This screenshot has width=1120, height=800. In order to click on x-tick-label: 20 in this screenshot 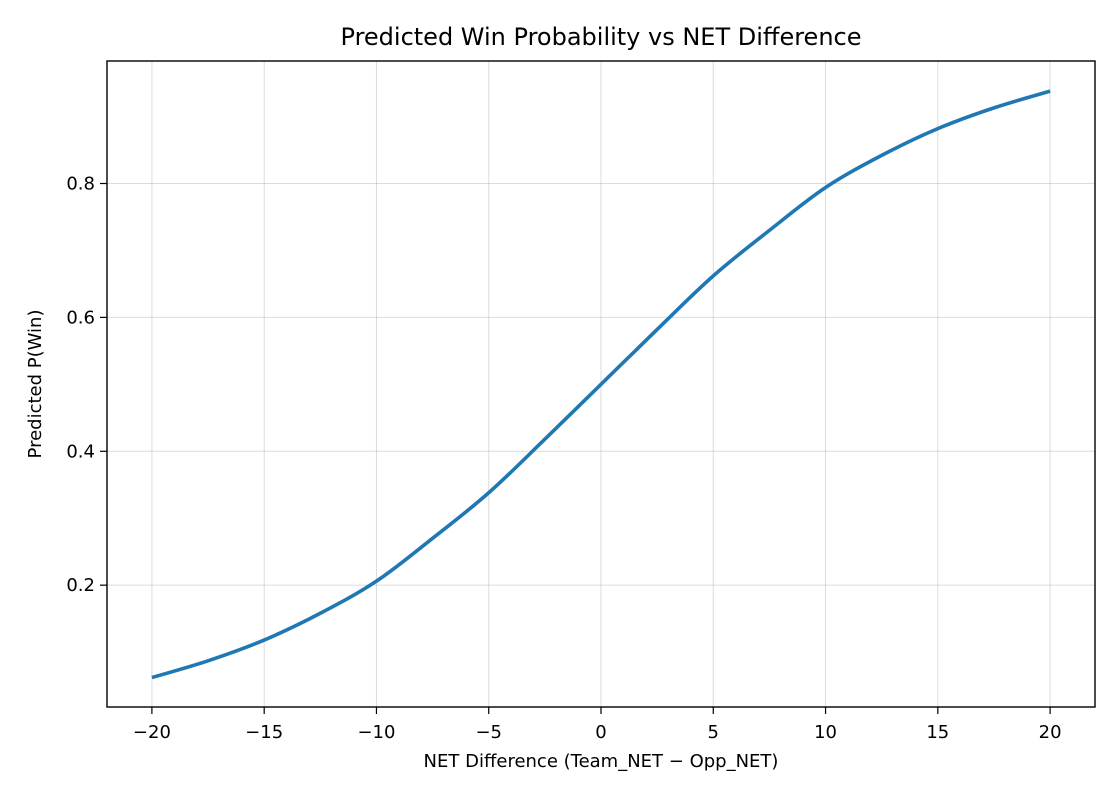, I will do `click(1050, 732)`.